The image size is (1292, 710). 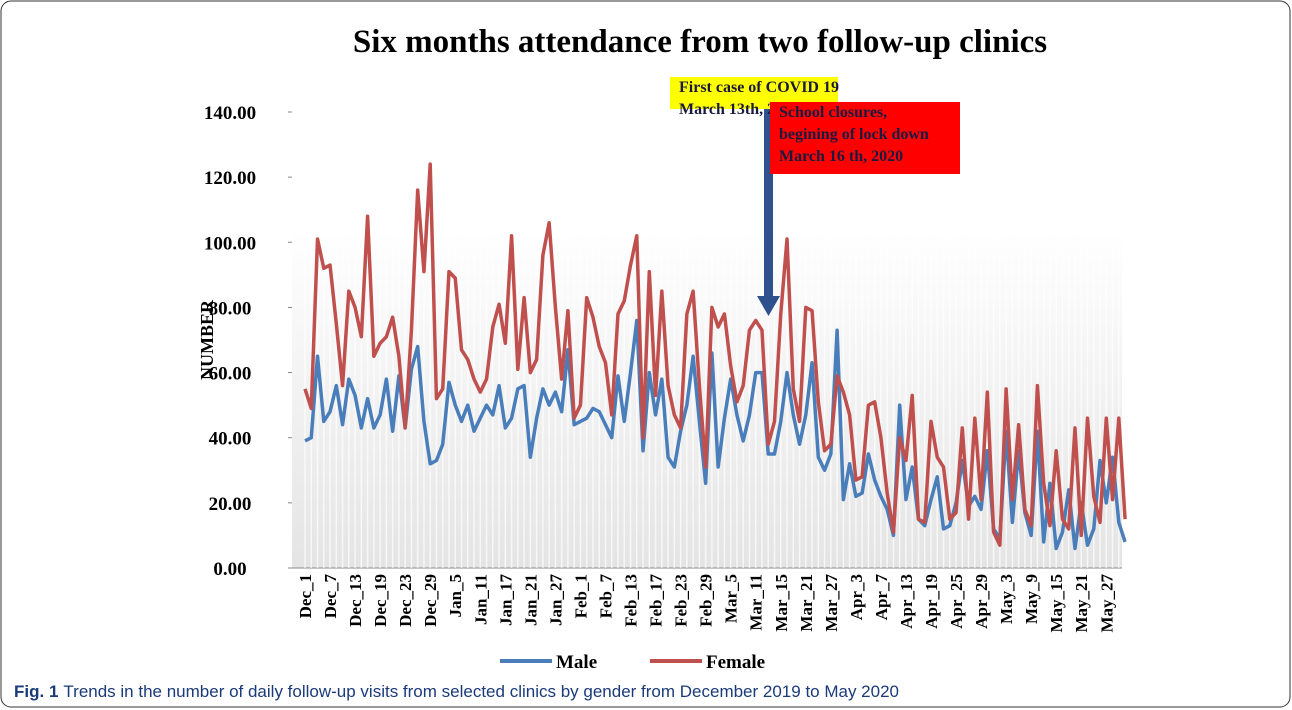 I want to click on x-tick-label: May_21, so click(x=1081, y=603).